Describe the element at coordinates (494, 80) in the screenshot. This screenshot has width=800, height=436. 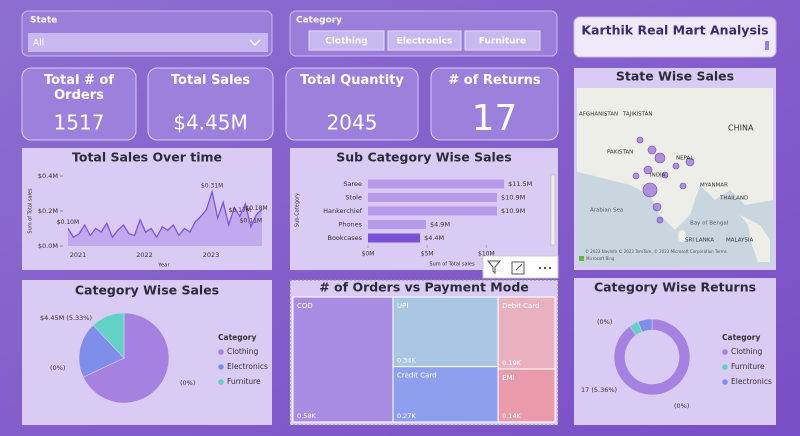
I see `kpi-label: # of Returns` at that location.